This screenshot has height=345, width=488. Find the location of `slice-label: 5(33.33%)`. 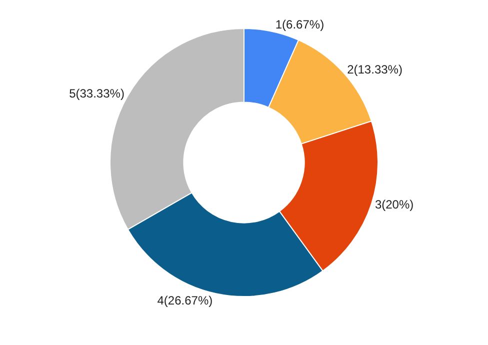

slice-label: 5(33.33%) is located at coordinates (96, 93).